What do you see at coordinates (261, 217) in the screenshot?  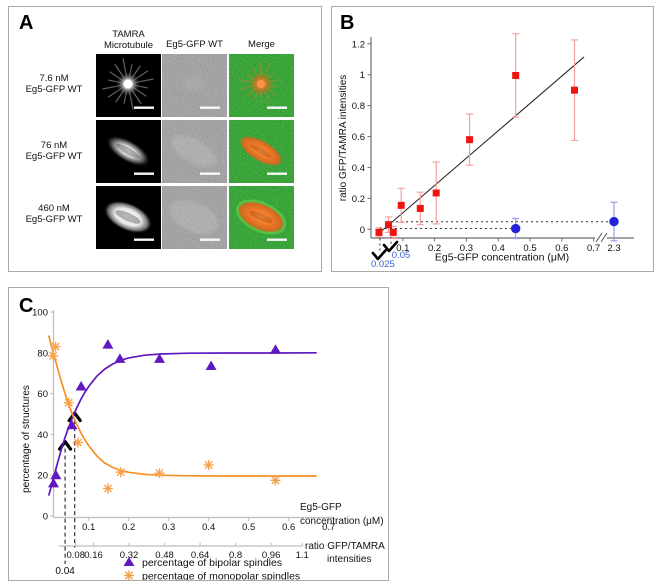 I see `micrograph-ellipse-merge` at bounding box center [261, 217].